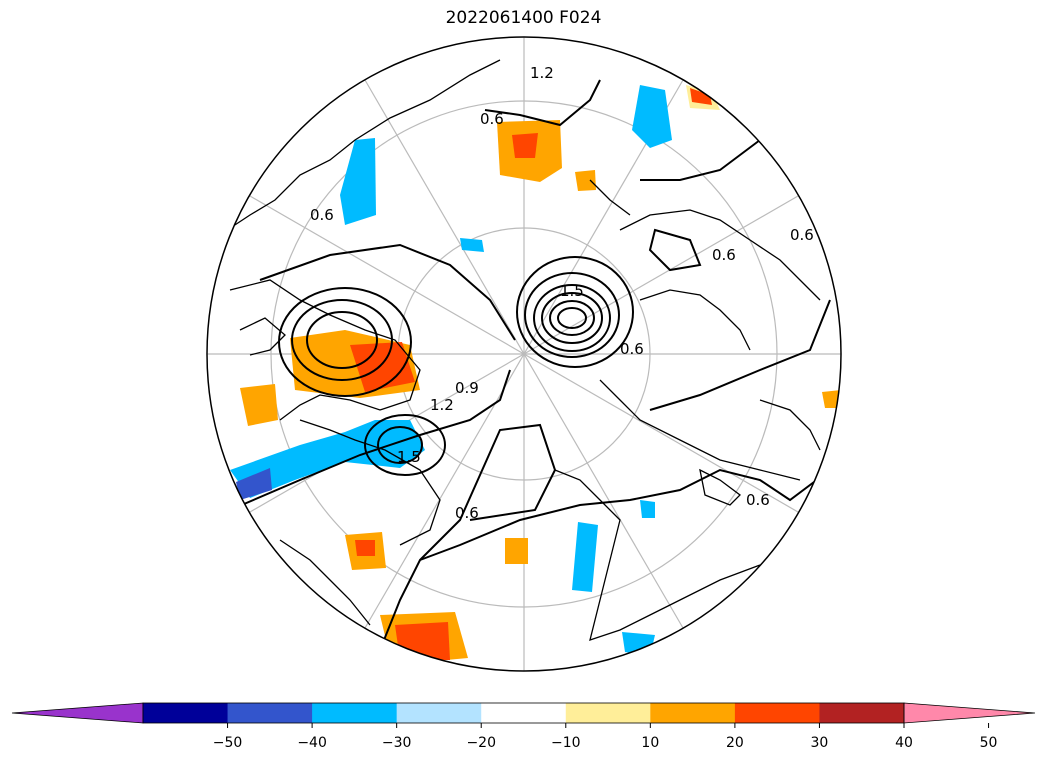  What do you see at coordinates (312, 743) in the screenshot?
I see `colorbar-tick-label: −40` at bounding box center [312, 743].